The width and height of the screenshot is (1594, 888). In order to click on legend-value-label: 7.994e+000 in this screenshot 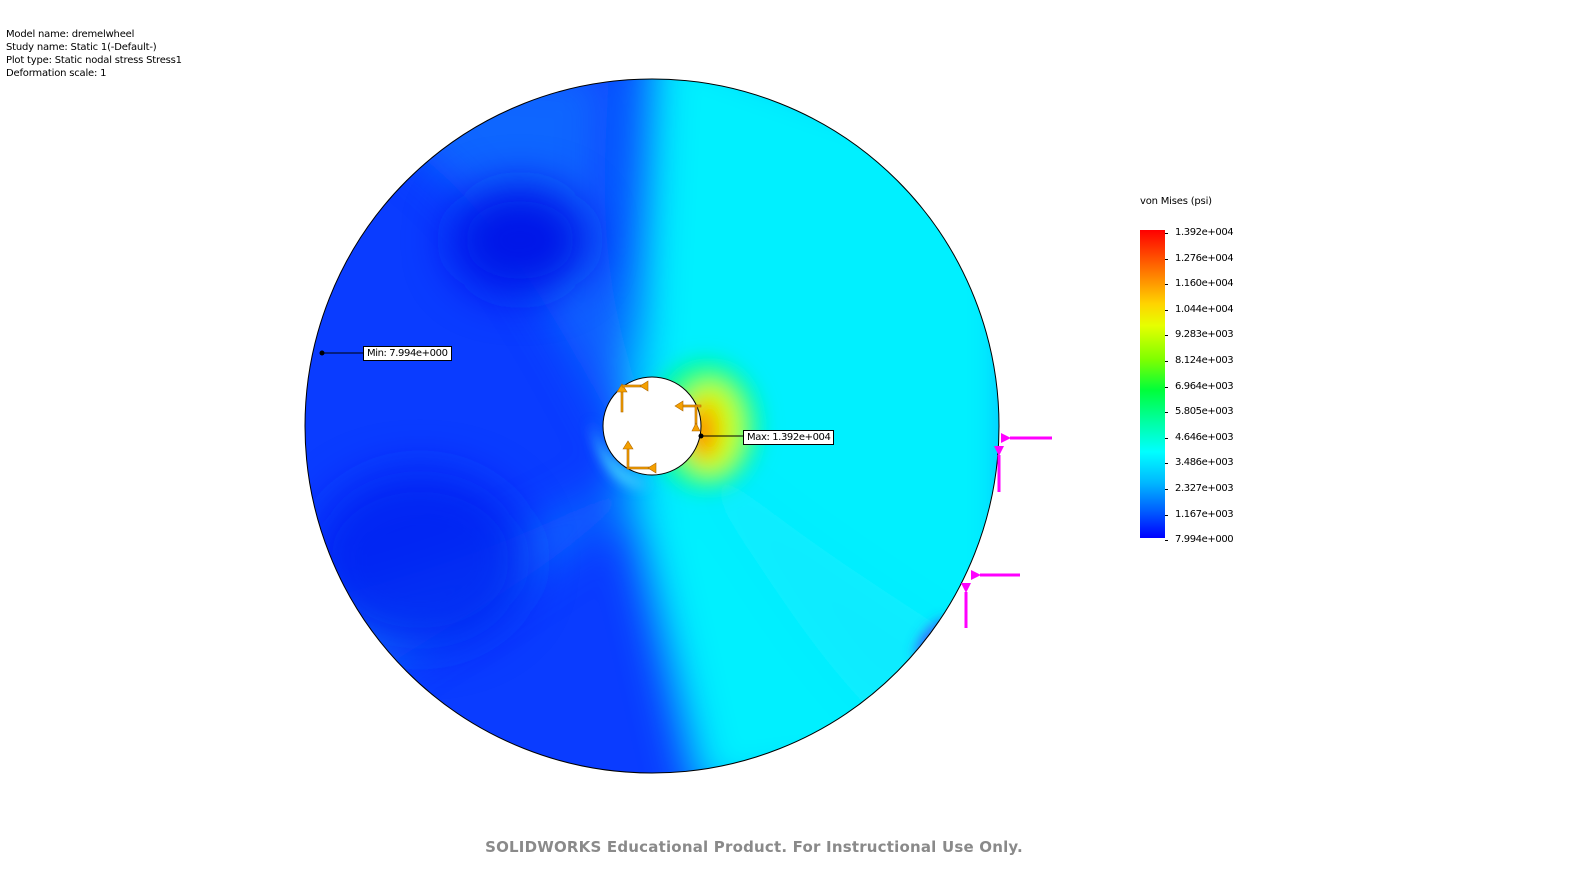, I will do `click(1204, 540)`.